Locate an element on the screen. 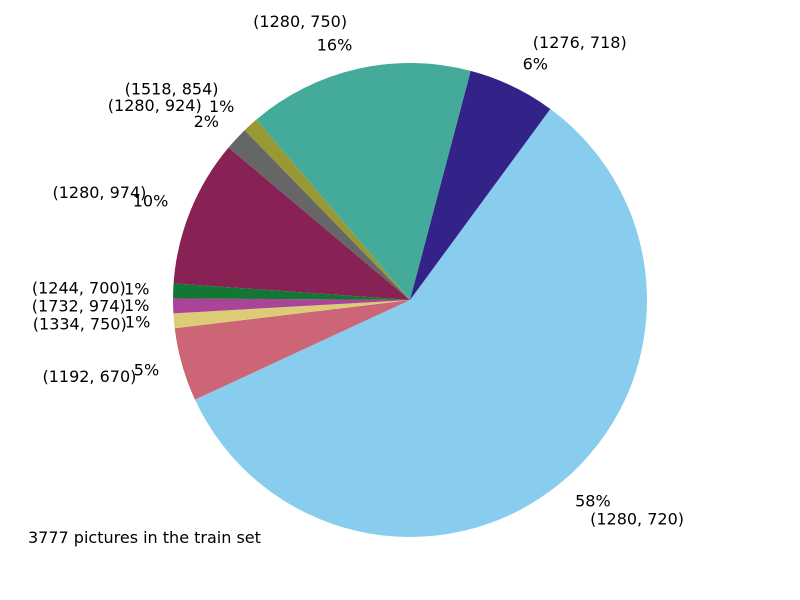 This screenshot has height=600, width=800. chart-annotation: 3777 pictures in the train set is located at coordinates (144, 537).